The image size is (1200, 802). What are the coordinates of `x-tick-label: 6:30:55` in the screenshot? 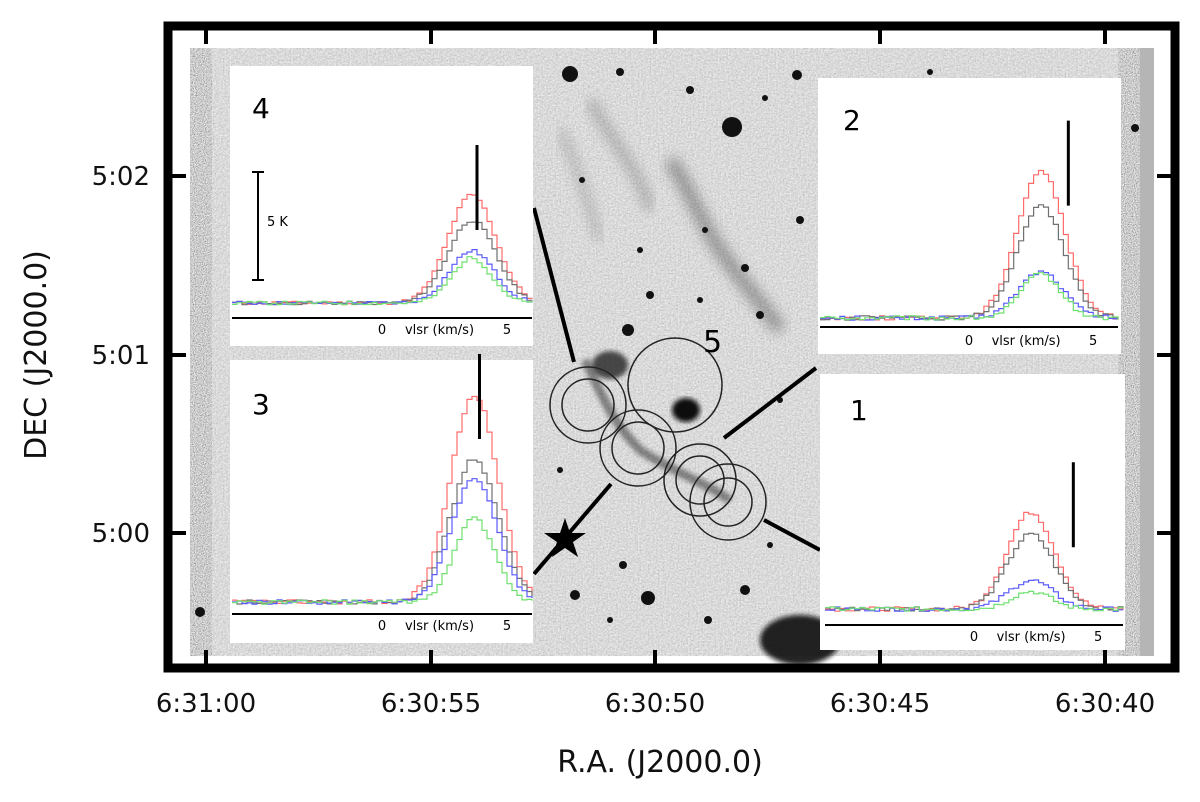 It's located at (431, 704).